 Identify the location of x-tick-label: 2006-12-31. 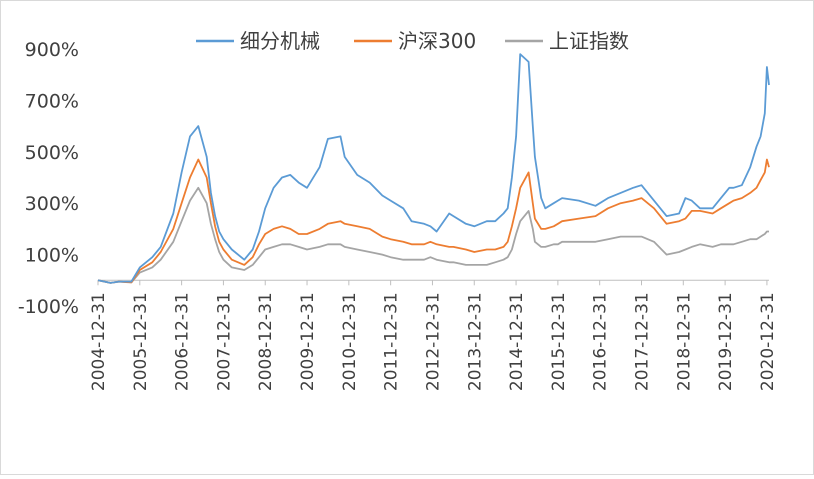
(183, 341).